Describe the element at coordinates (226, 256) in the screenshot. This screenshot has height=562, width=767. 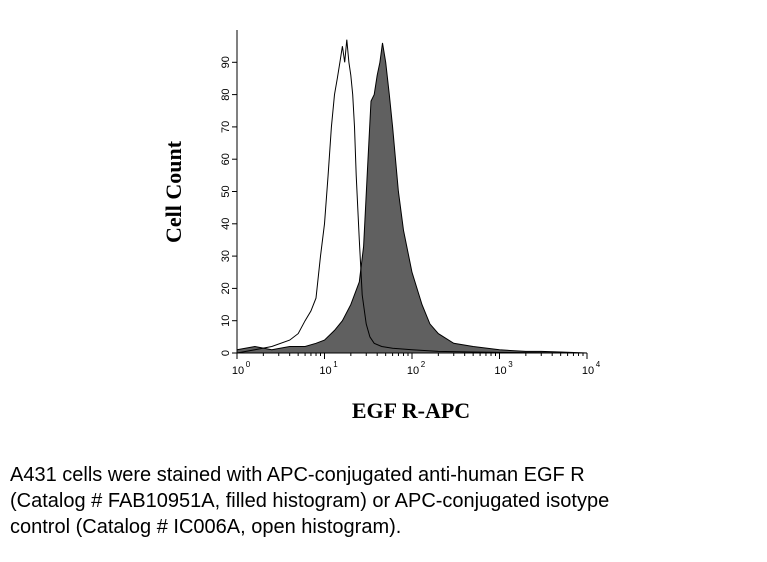
I see `y-tick-label: 30` at that location.